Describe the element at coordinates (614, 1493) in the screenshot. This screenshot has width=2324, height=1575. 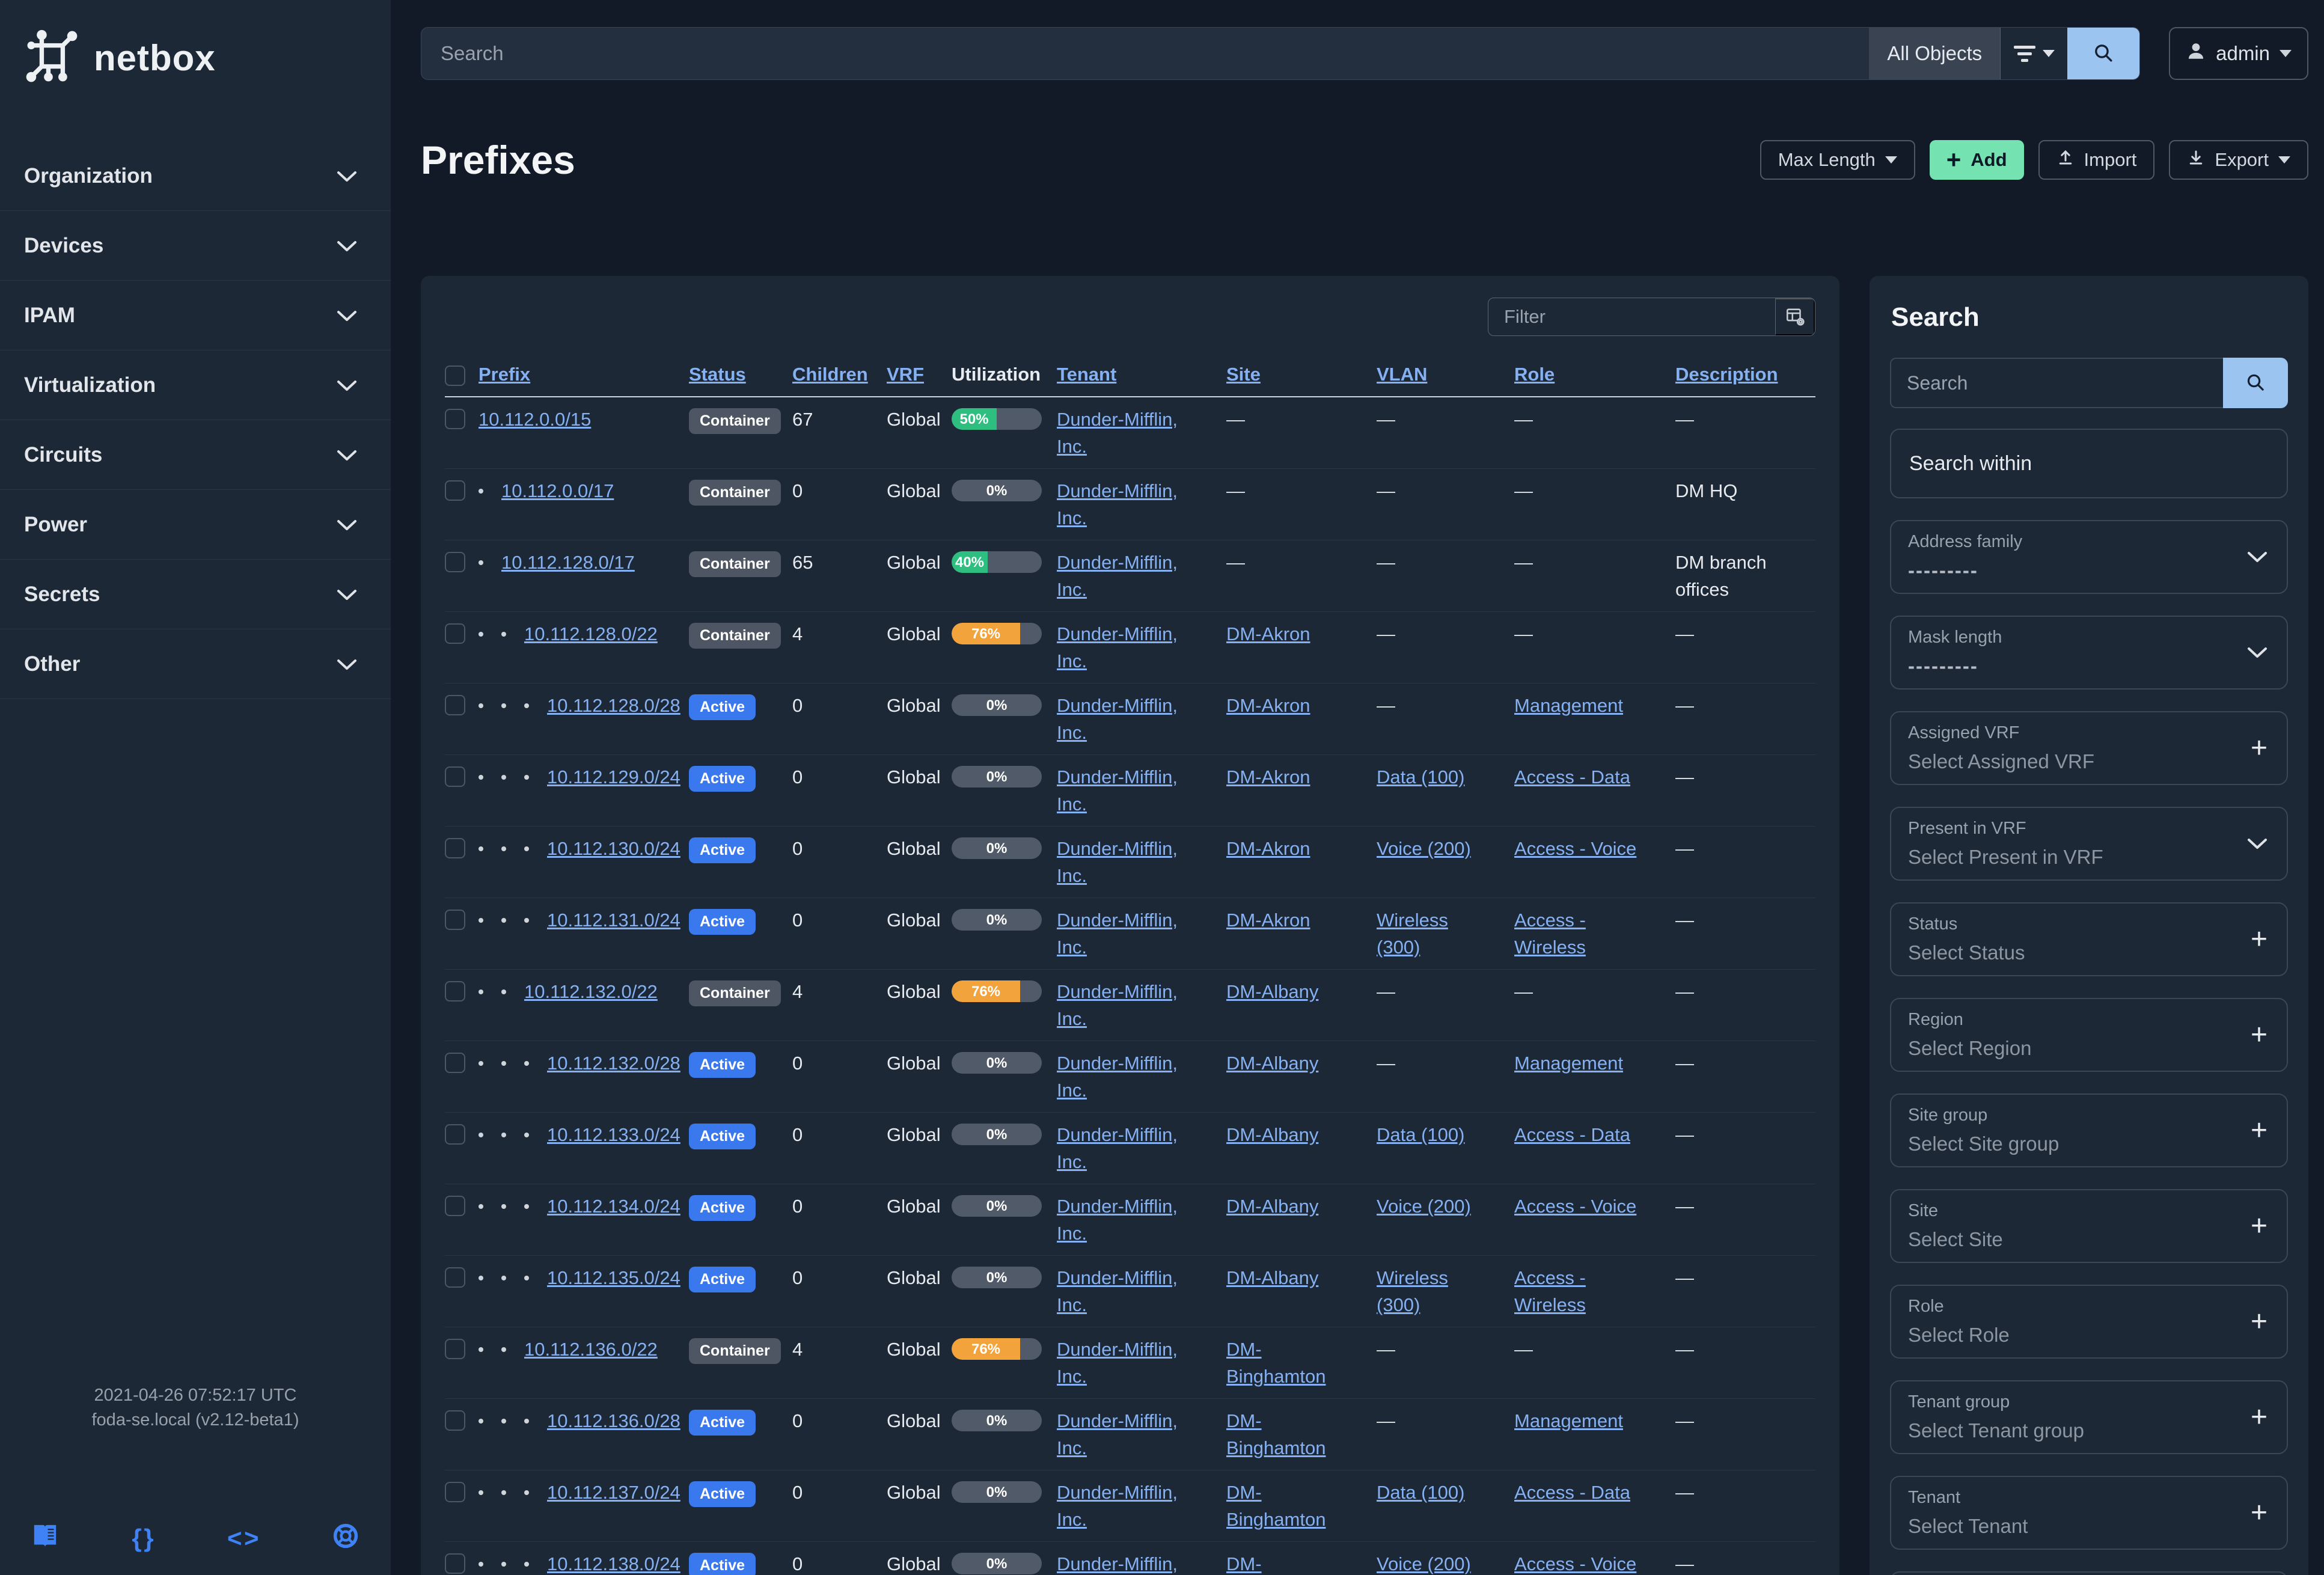
I see `prefix-link: 10.112.137.0/24` at that location.